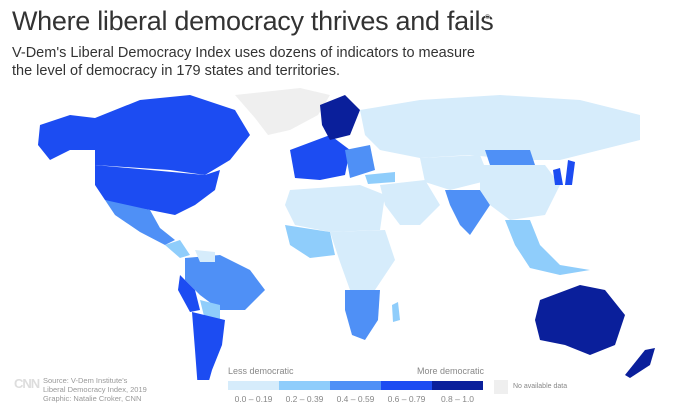 The width and height of the screenshot is (677, 418). Describe the element at coordinates (205, 256) in the screenshot. I see `region-venezuela` at that location.